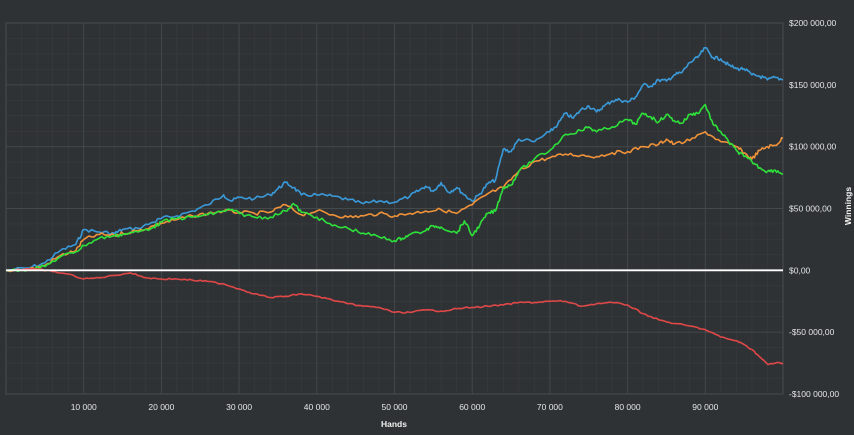 This screenshot has width=854, height=435. What do you see at coordinates (628, 407) in the screenshot?
I see `x-tick-label: 80 000` at bounding box center [628, 407].